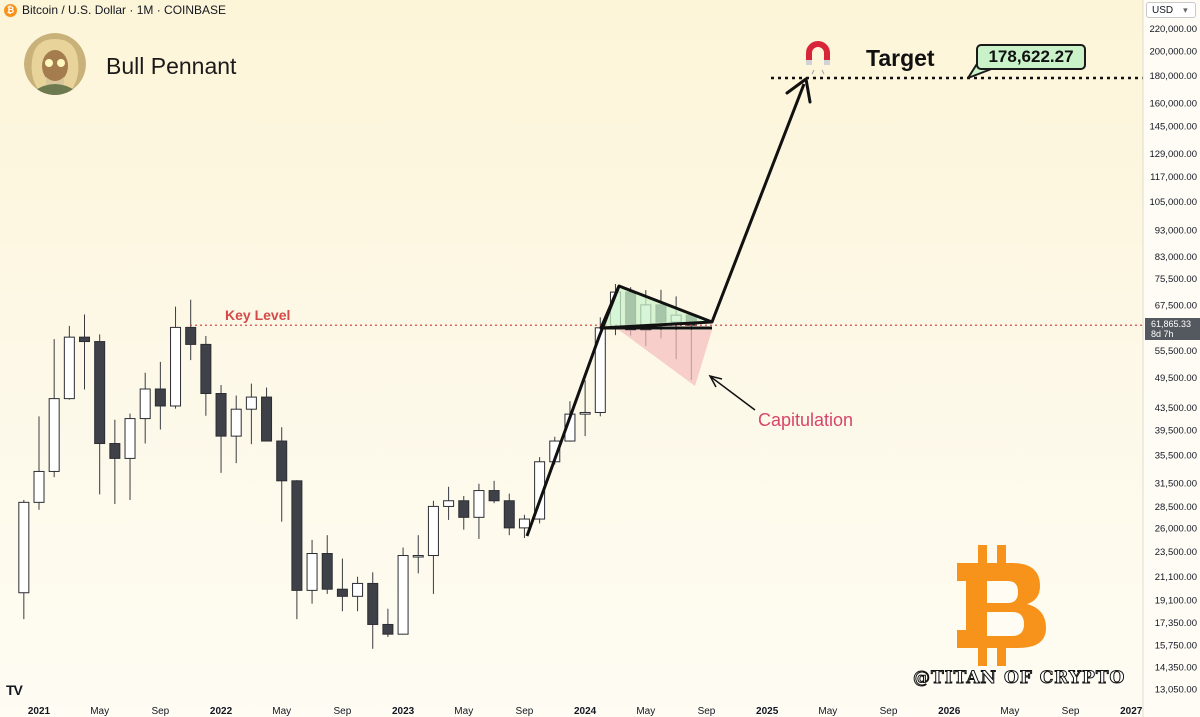 The width and height of the screenshot is (1200, 717). I want to click on y-tick-label: 145,000.00, so click(1173, 127).